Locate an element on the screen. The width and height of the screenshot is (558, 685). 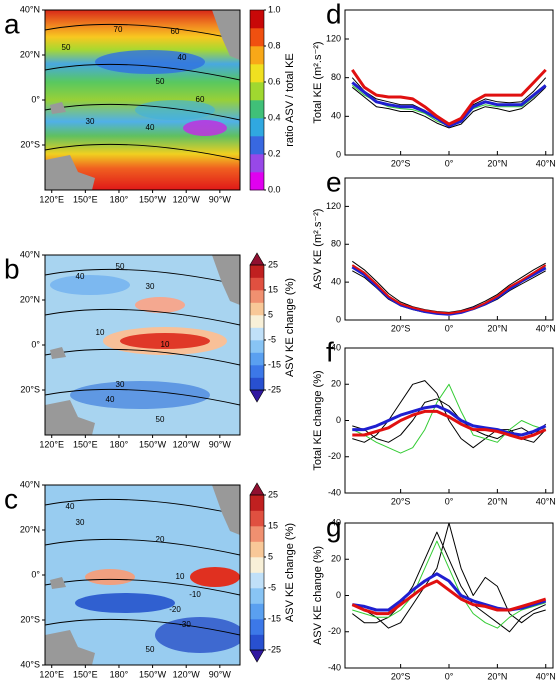
panel-letter: c is located at coordinates (11, 498).